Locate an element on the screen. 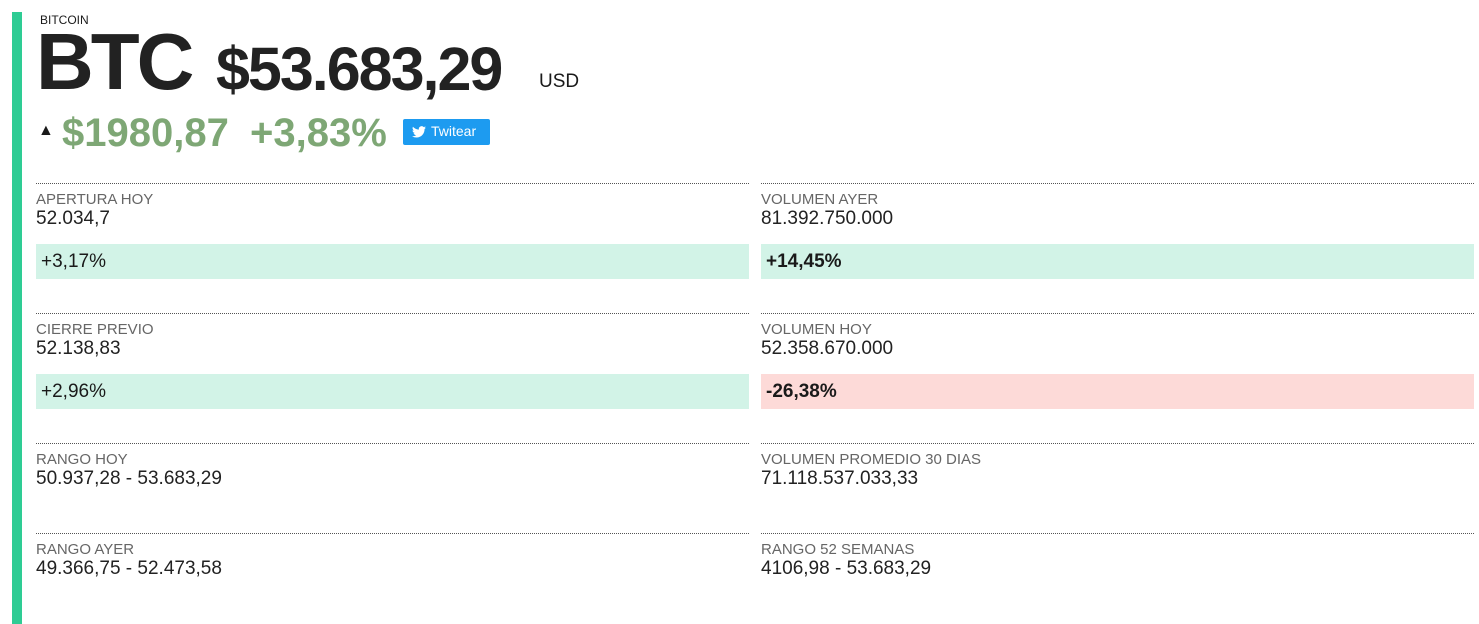 The width and height of the screenshot is (1479, 624). tweet-button: Twitear is located at coordinates (446, 132).